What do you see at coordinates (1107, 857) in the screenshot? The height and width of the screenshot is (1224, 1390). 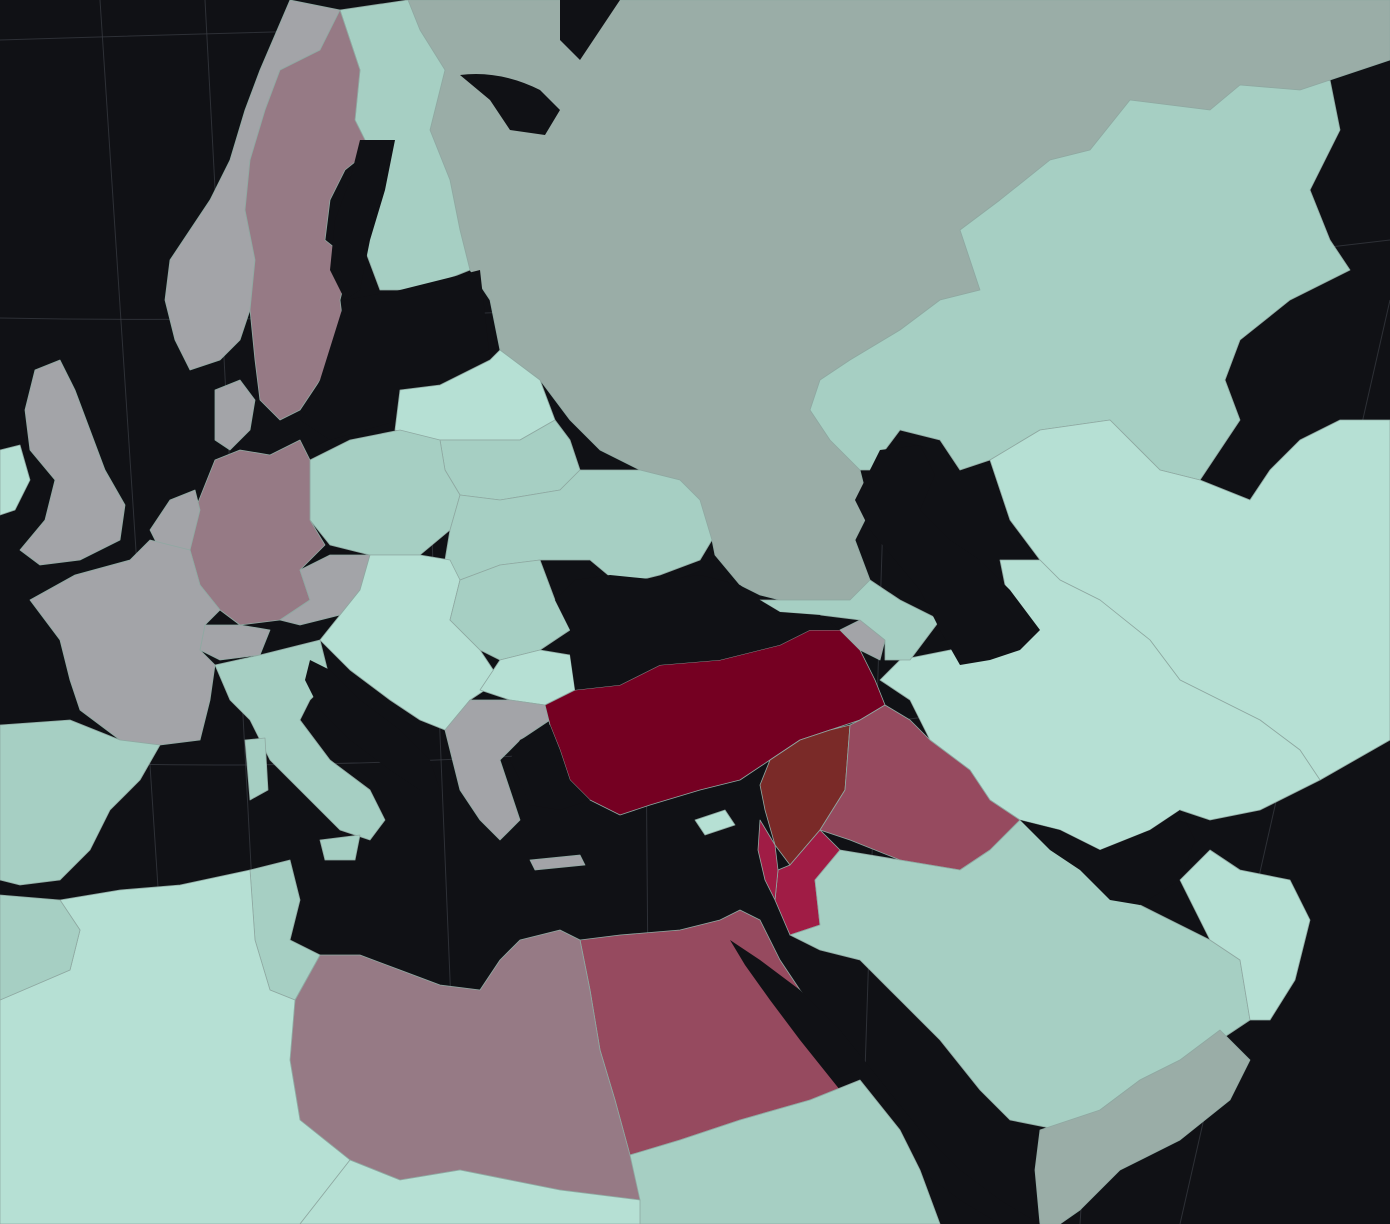 I see `persian-gulf` at bounding box center [1107, 857].